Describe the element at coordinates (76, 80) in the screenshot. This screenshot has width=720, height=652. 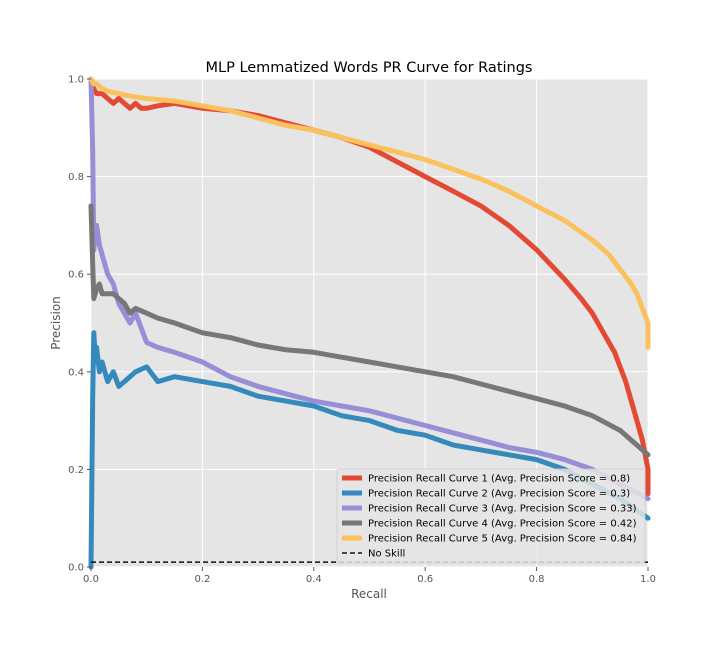
I see `y-tick-label: 1.0` at that location.